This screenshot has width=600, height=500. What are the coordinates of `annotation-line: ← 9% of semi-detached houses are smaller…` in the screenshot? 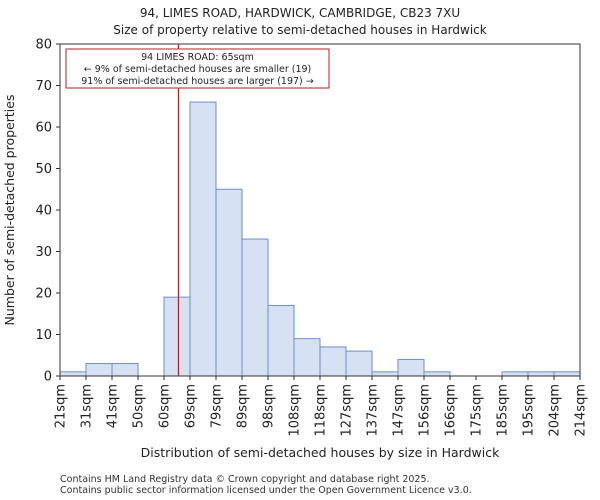 It's located at (198, 69).